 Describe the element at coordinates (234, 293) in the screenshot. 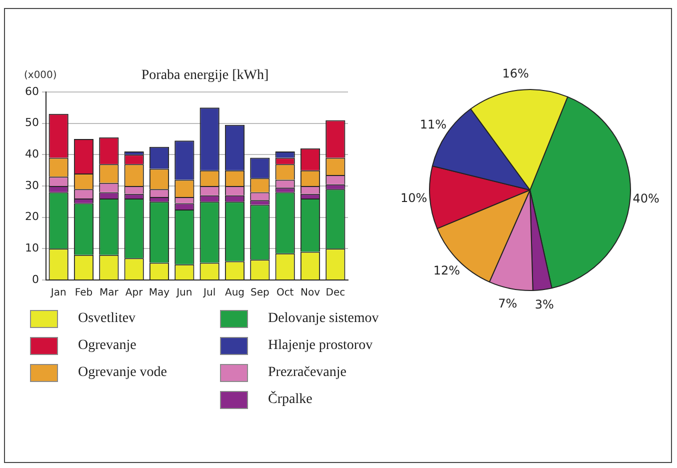

I see `x-tick-label: Aug` at that location.